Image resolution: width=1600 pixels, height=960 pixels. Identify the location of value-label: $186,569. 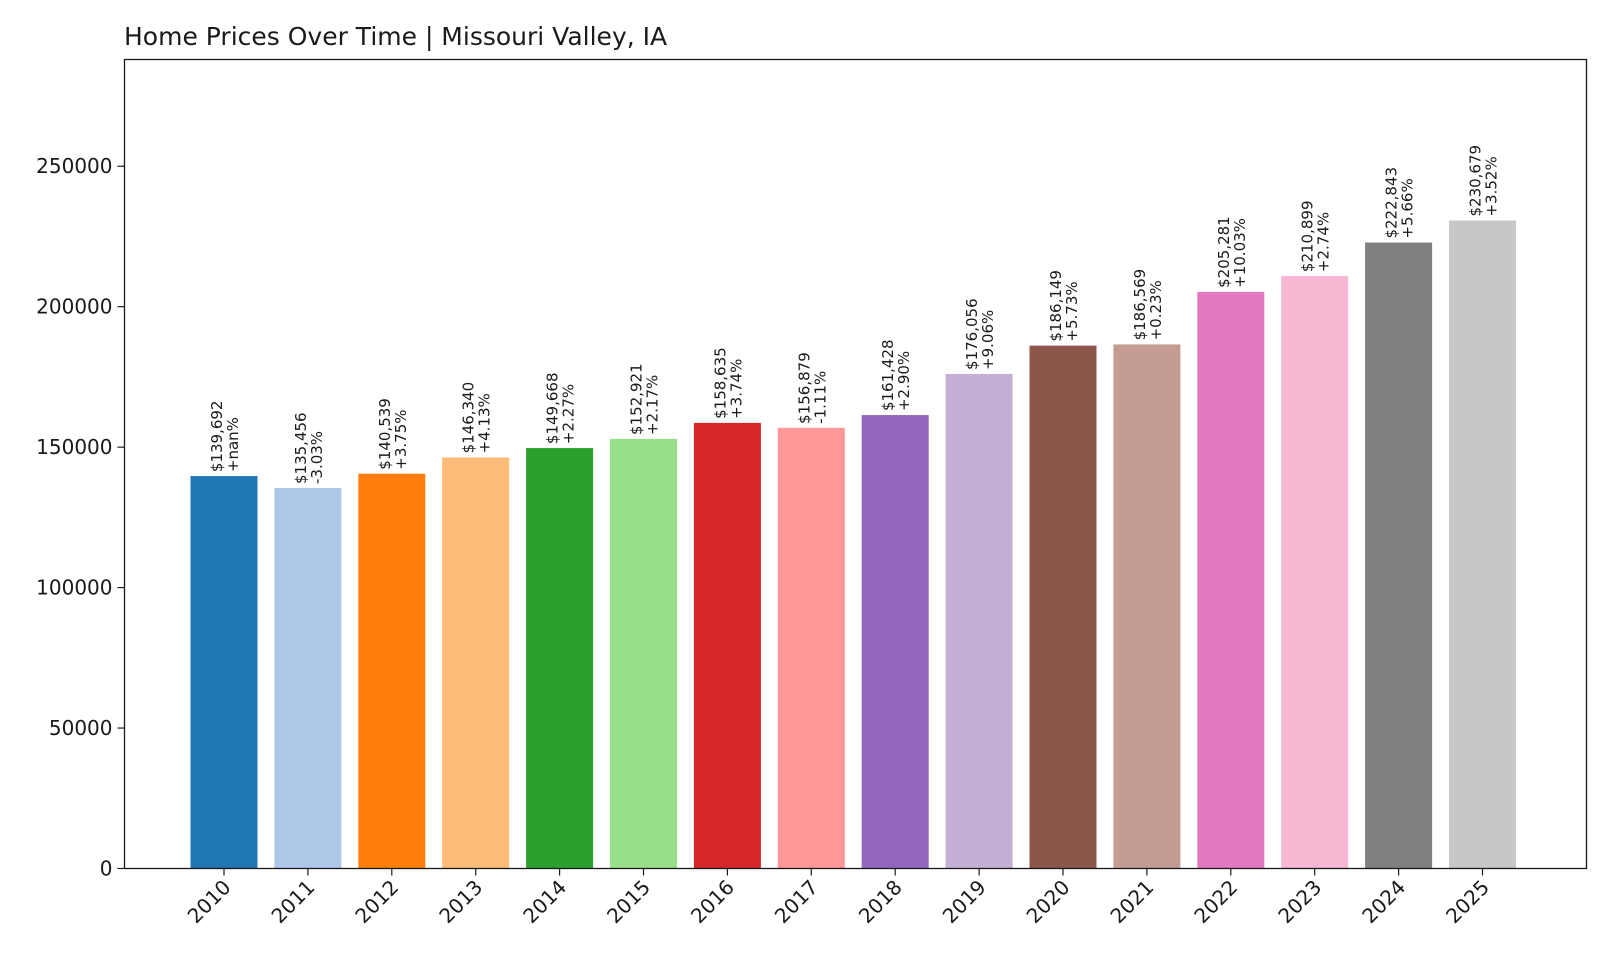
(1140, 305).